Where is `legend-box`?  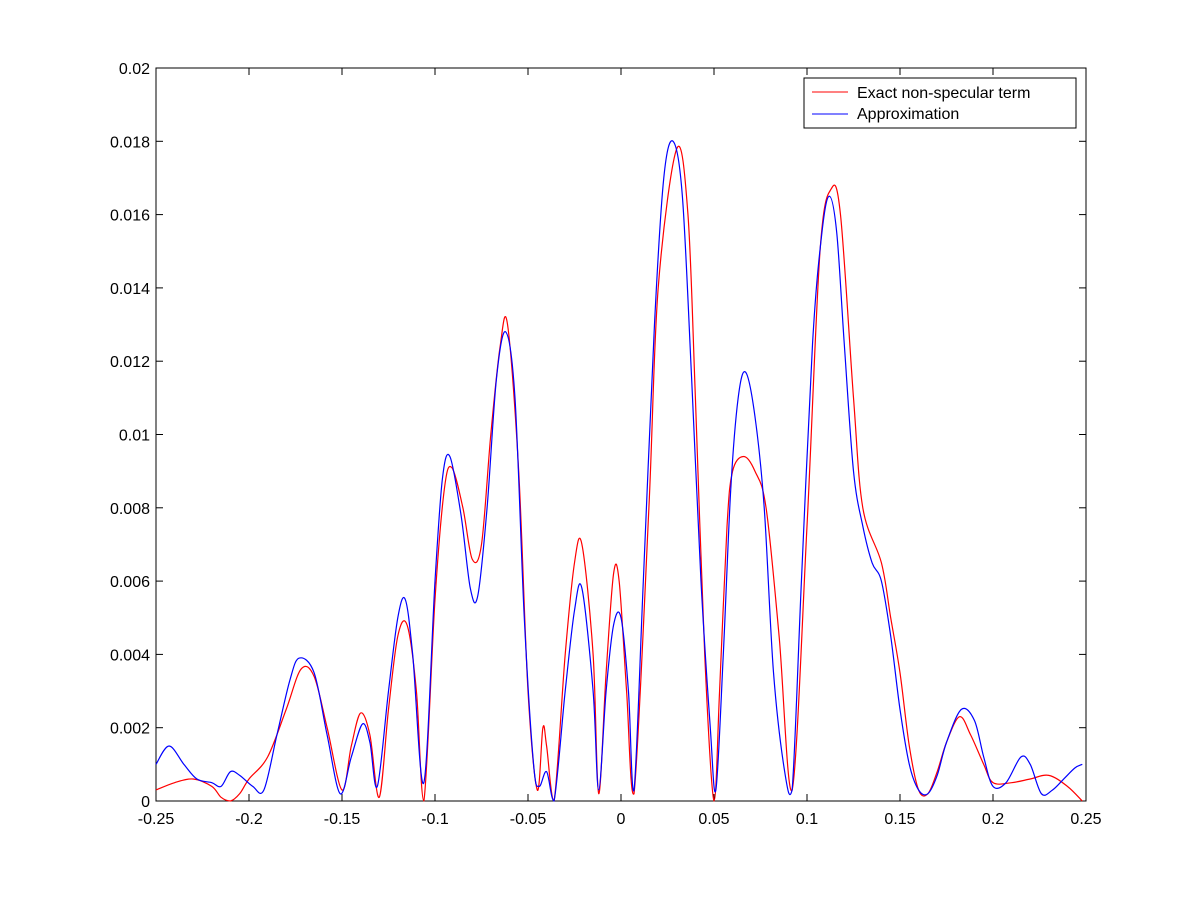
legend-box is located at coordinates (940, 103).